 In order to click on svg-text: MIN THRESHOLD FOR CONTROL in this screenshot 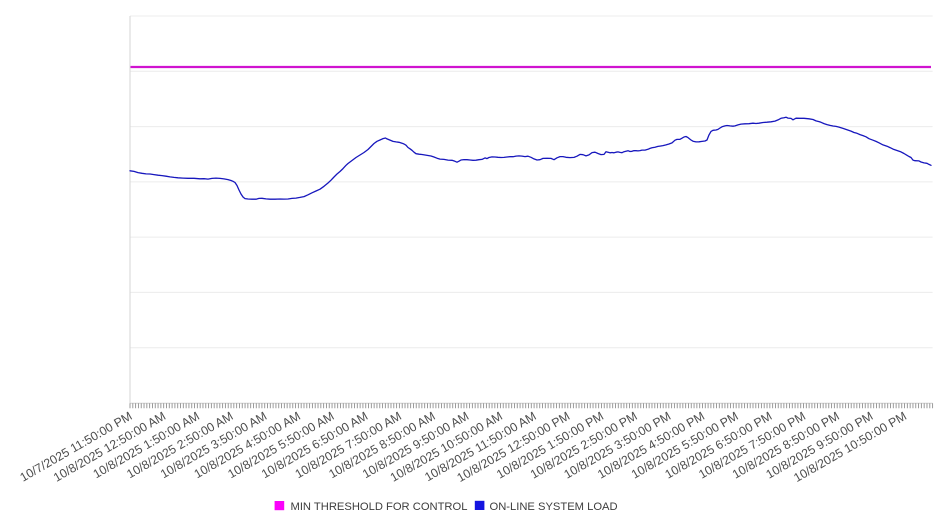, I will do `click(379, 507)`.